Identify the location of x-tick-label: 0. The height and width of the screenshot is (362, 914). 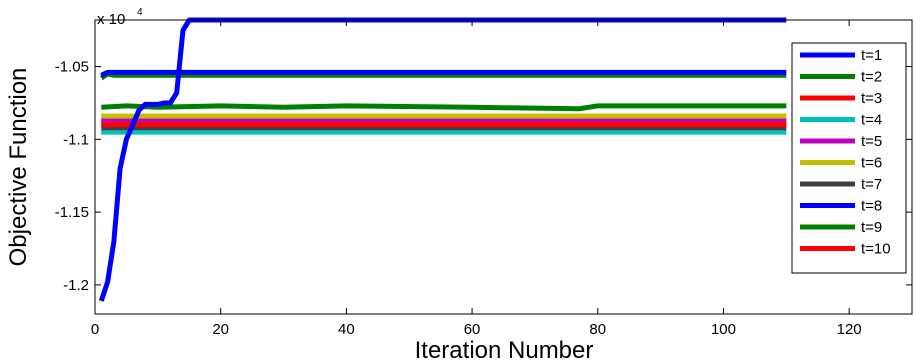
(95, 329).